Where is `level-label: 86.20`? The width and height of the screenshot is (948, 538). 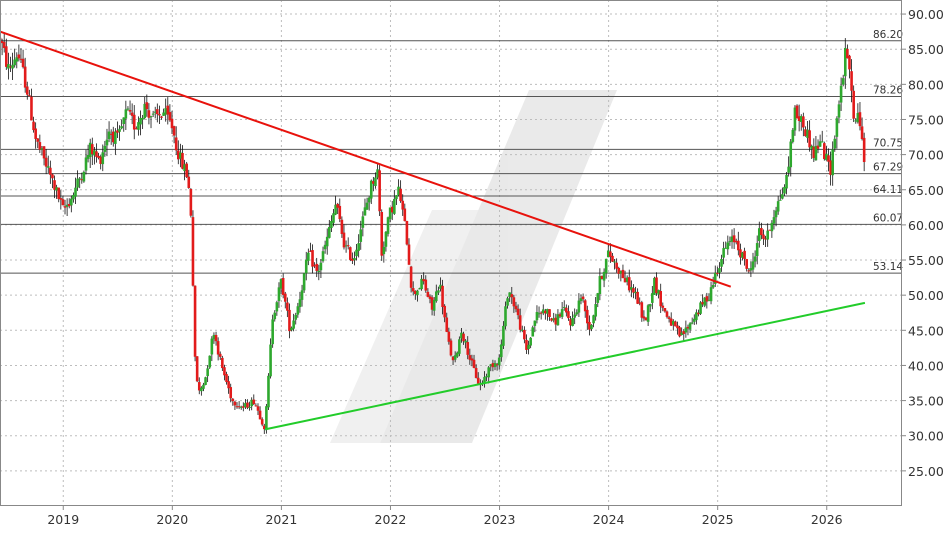 level-label: 86.20 is located at coordinates (888, 35).